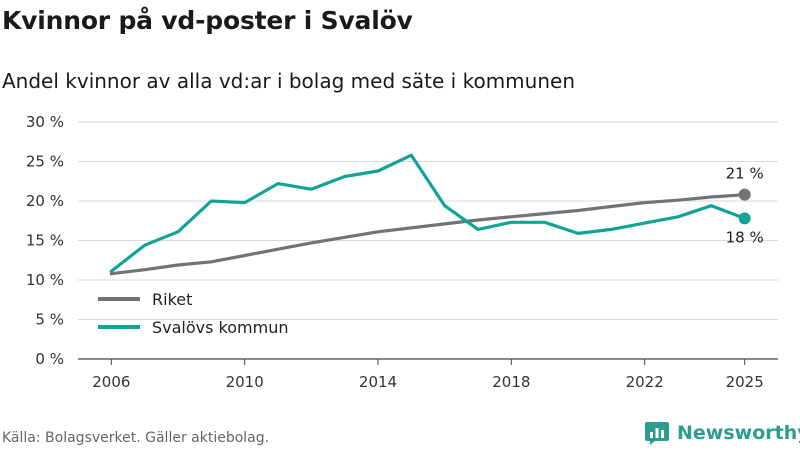 The width and height of the screenshot is (800, 450). What do you see at coordinates (511, 382) in the screenshot?
I see `x-tick-label: 2018` at bounding box center [511, 382].